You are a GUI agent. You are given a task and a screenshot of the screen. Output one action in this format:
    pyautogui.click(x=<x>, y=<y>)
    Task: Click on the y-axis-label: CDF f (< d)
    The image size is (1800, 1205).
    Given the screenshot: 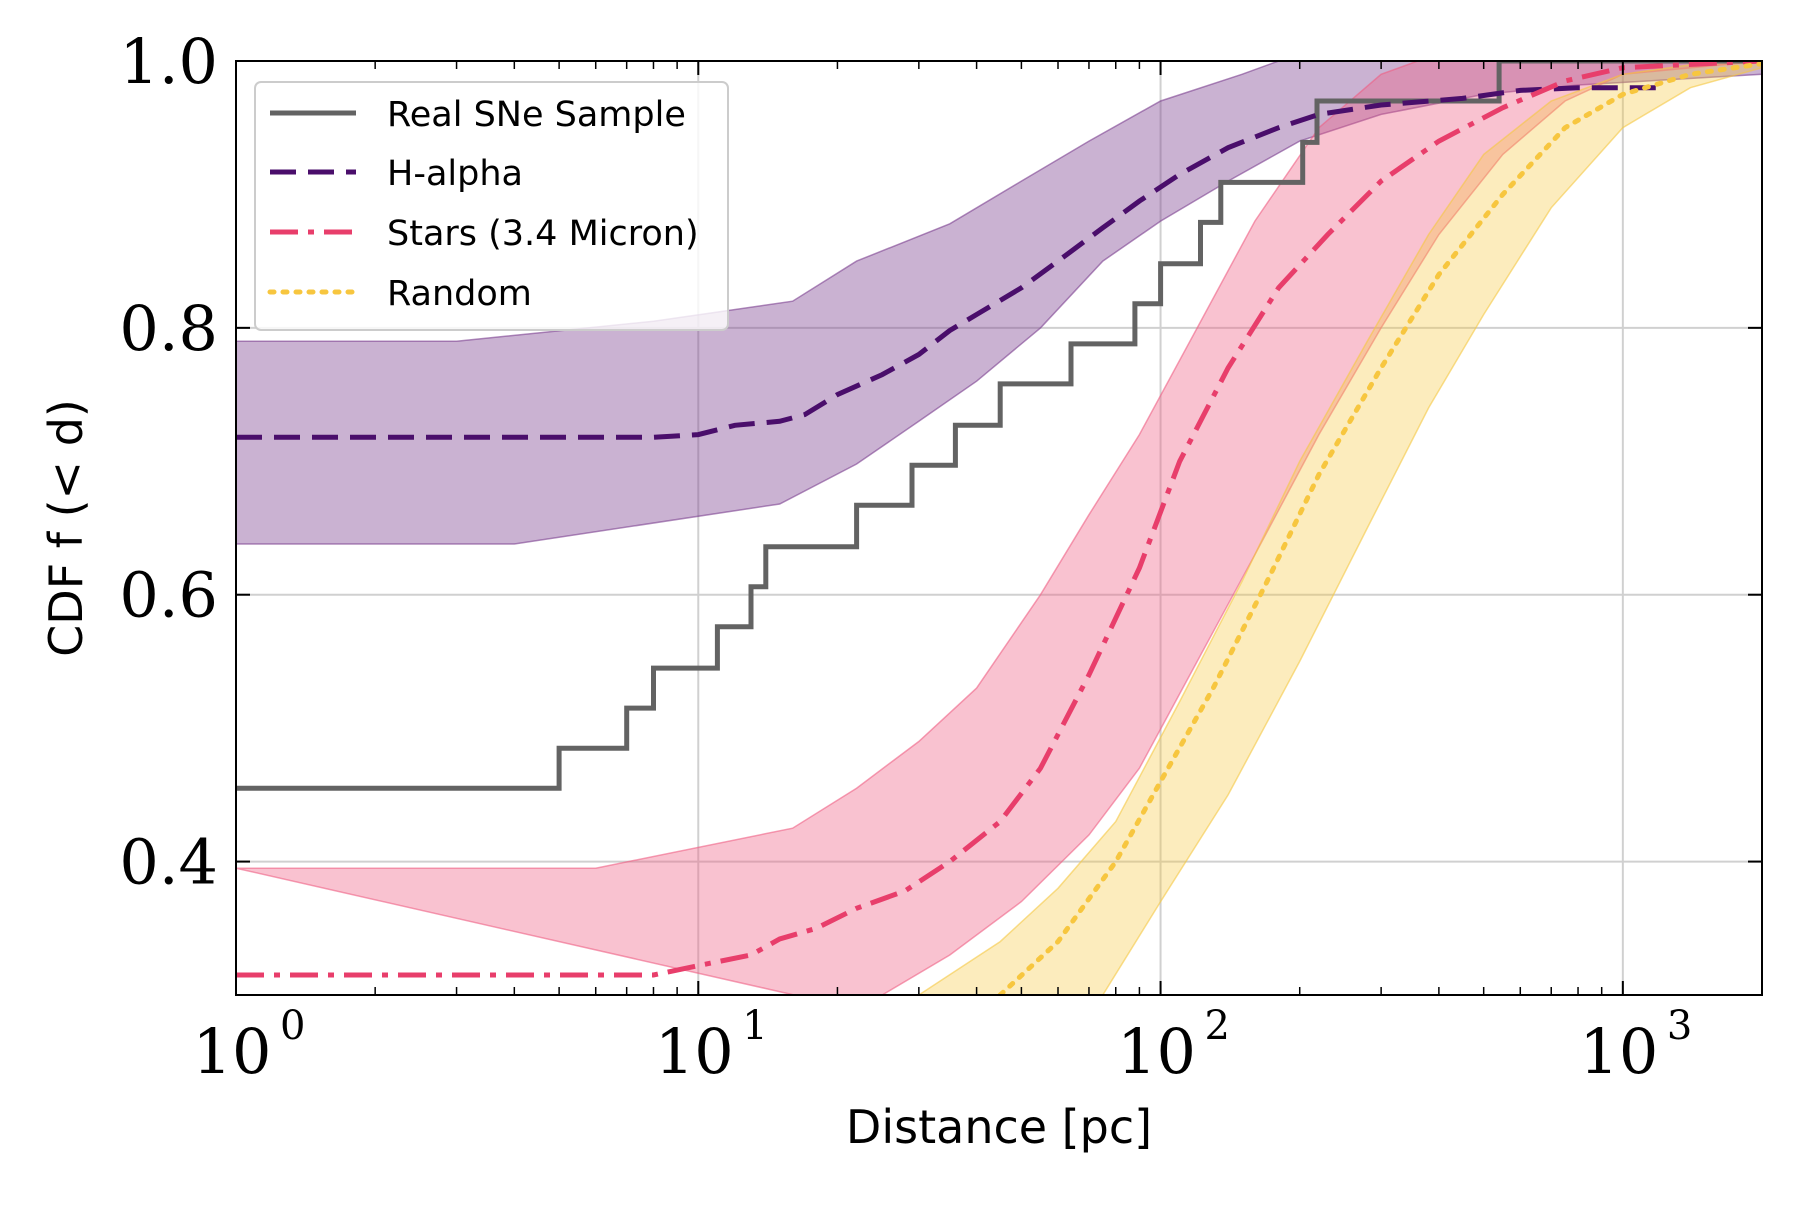 What is the action you would take?
    pyautogui.click(x=66, y=528)
    